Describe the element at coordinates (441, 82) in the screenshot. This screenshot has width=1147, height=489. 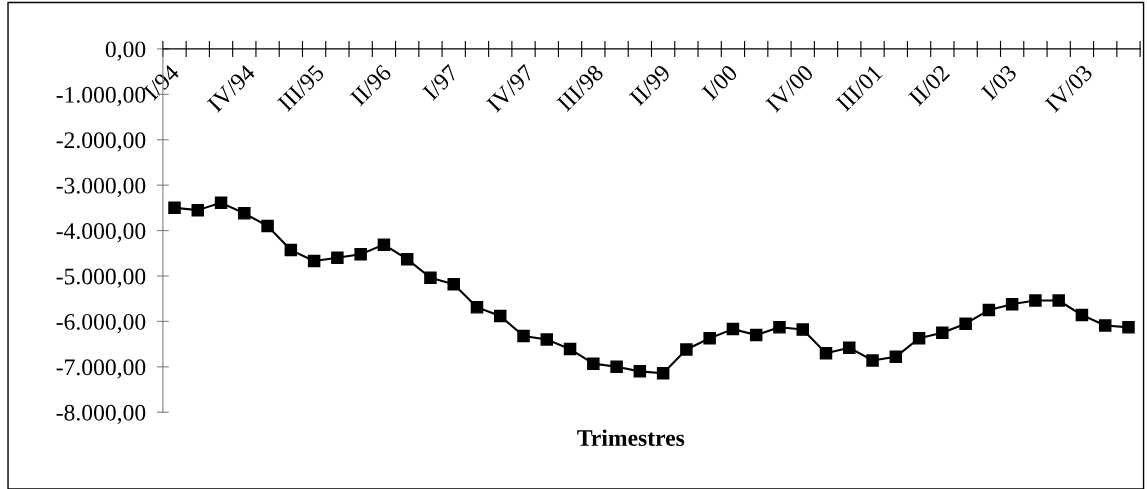
I see `x-tick-label: I/97` at that location.